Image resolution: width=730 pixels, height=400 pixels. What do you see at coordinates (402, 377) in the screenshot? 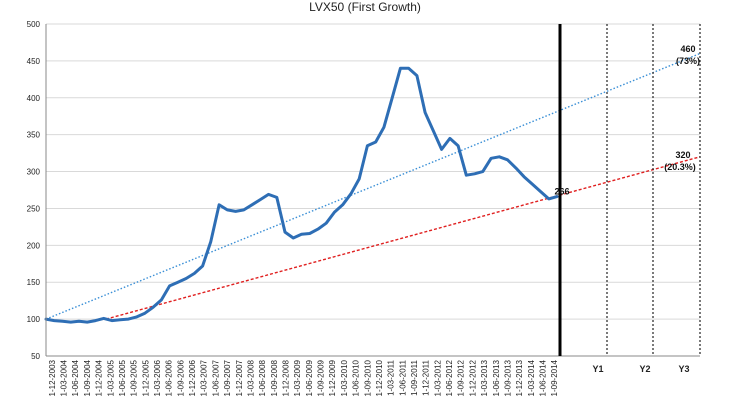
I see `x-tick-label: 1-06-2011` at bounding box center [402, 377].